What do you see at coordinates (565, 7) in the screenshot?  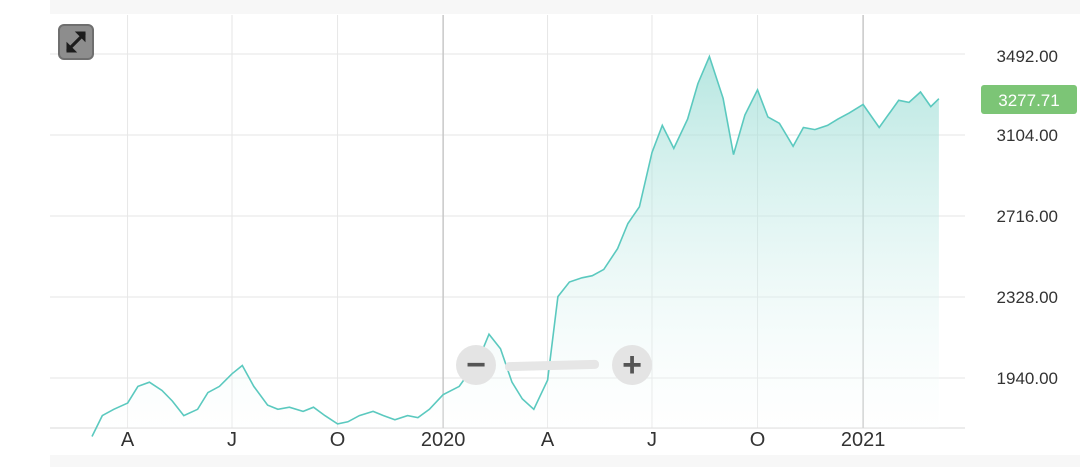 I see `top-band` at bounding box center [565, 7].